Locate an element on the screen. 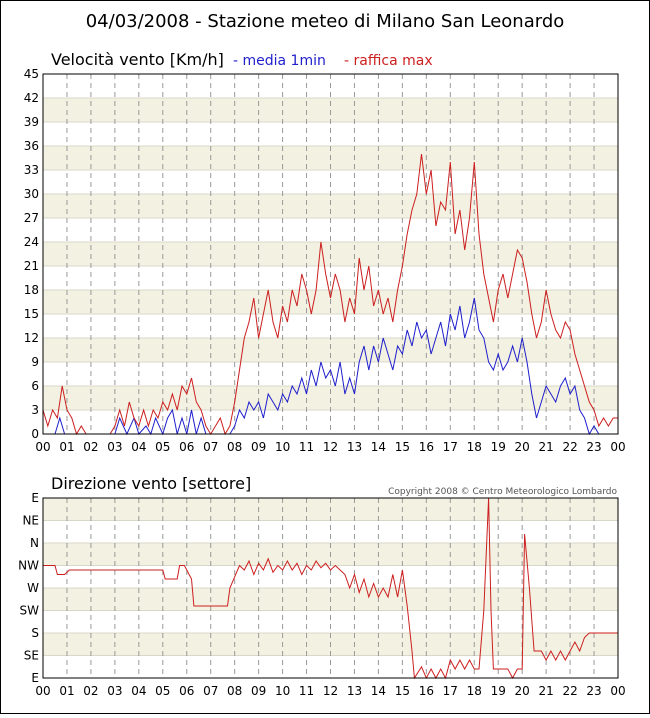  y-tick-label: 27 is located at coordinates (31, 218).